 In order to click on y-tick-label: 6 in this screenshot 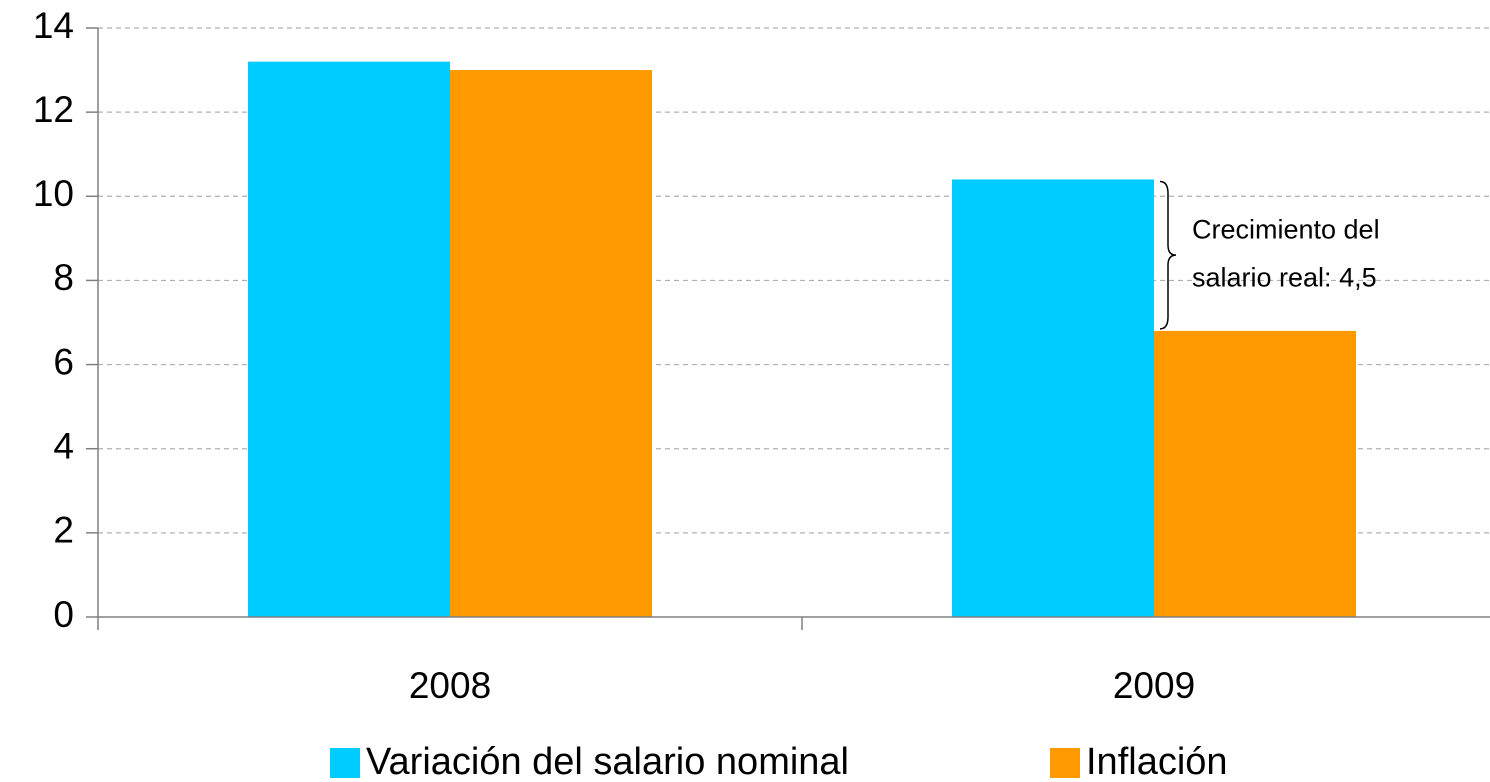, I will do `click(63, 361)`.